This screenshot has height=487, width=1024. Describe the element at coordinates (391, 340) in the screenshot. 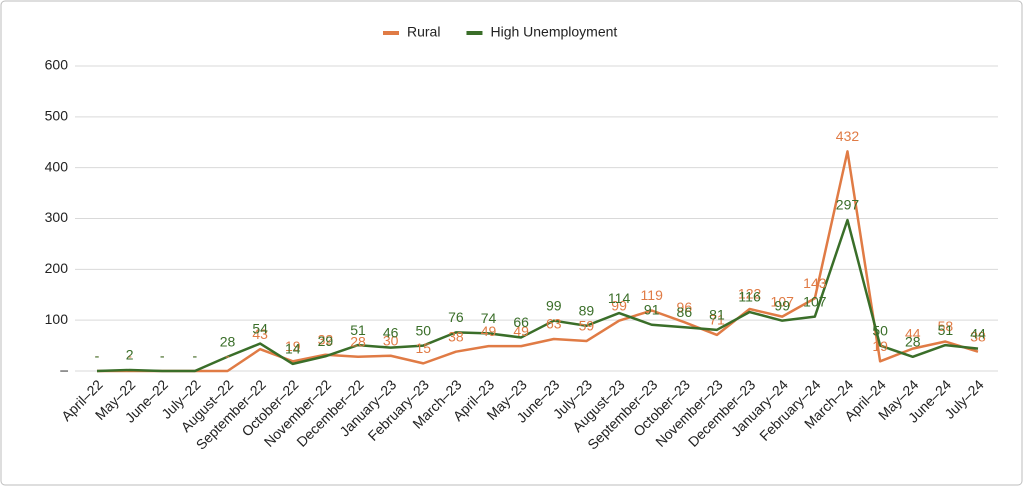

I see `data-label: 30` at that location.